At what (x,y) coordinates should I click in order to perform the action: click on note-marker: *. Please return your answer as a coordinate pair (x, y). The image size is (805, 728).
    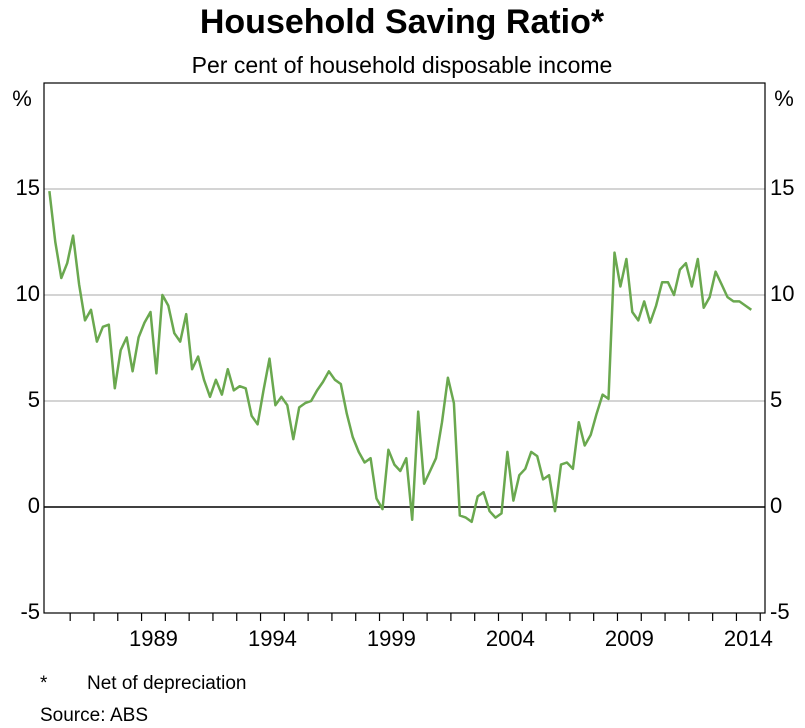
    Looking at the image, I should click on (44, 683).